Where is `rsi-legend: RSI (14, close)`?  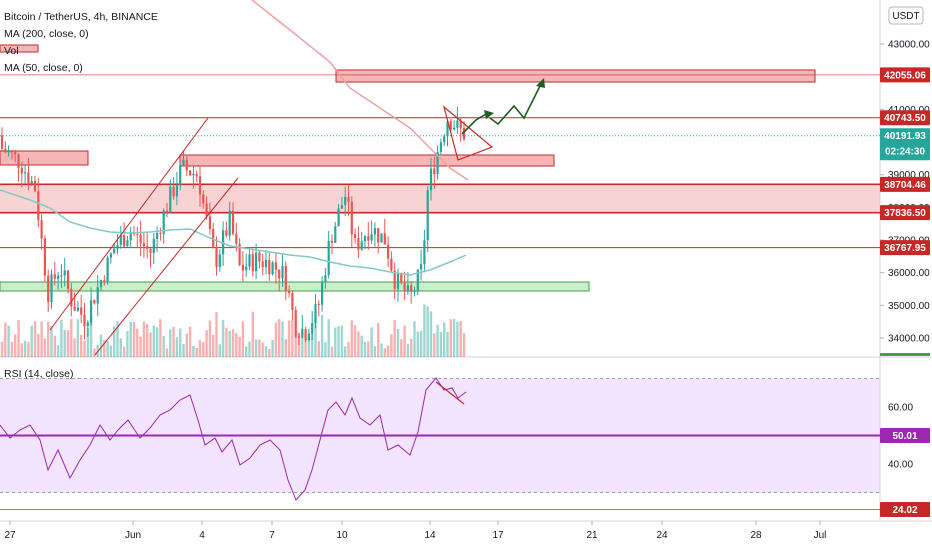
rsi-legend: RSI (14, close) is located at coordinates (38, 374).